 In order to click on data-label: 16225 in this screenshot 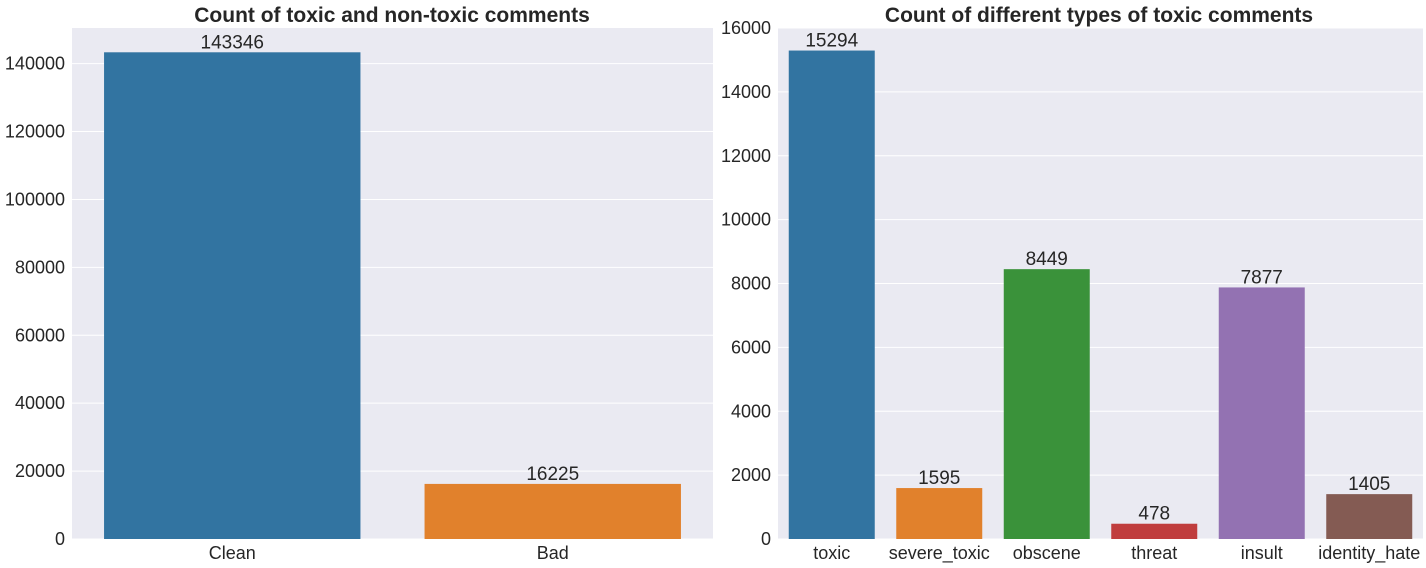, I will do `click(552, 474)`.